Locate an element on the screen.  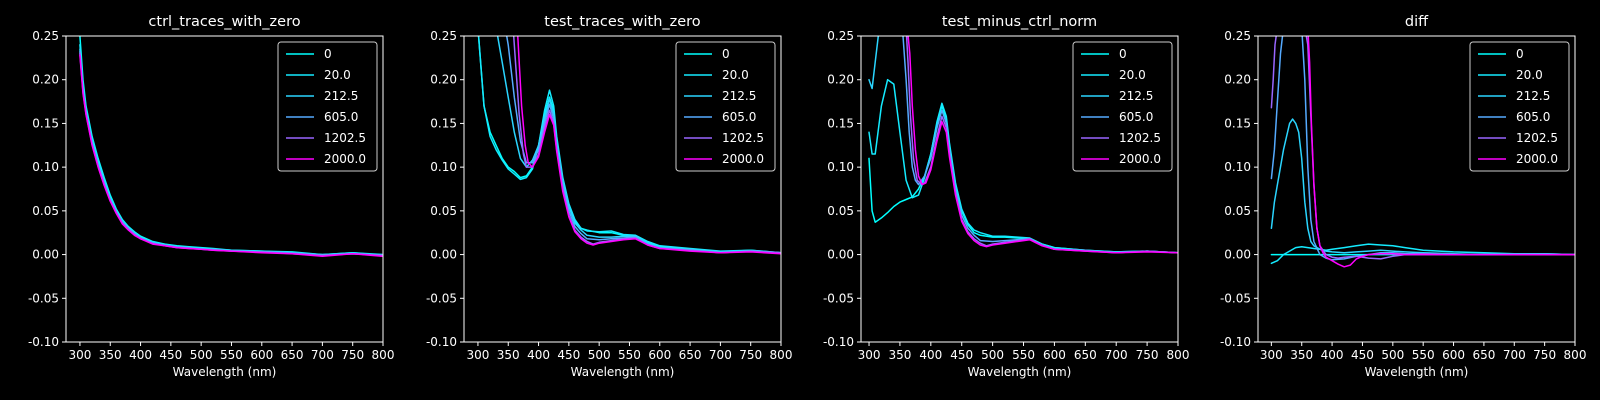
series-line-20.0 is located at coordinates (1422, 254).